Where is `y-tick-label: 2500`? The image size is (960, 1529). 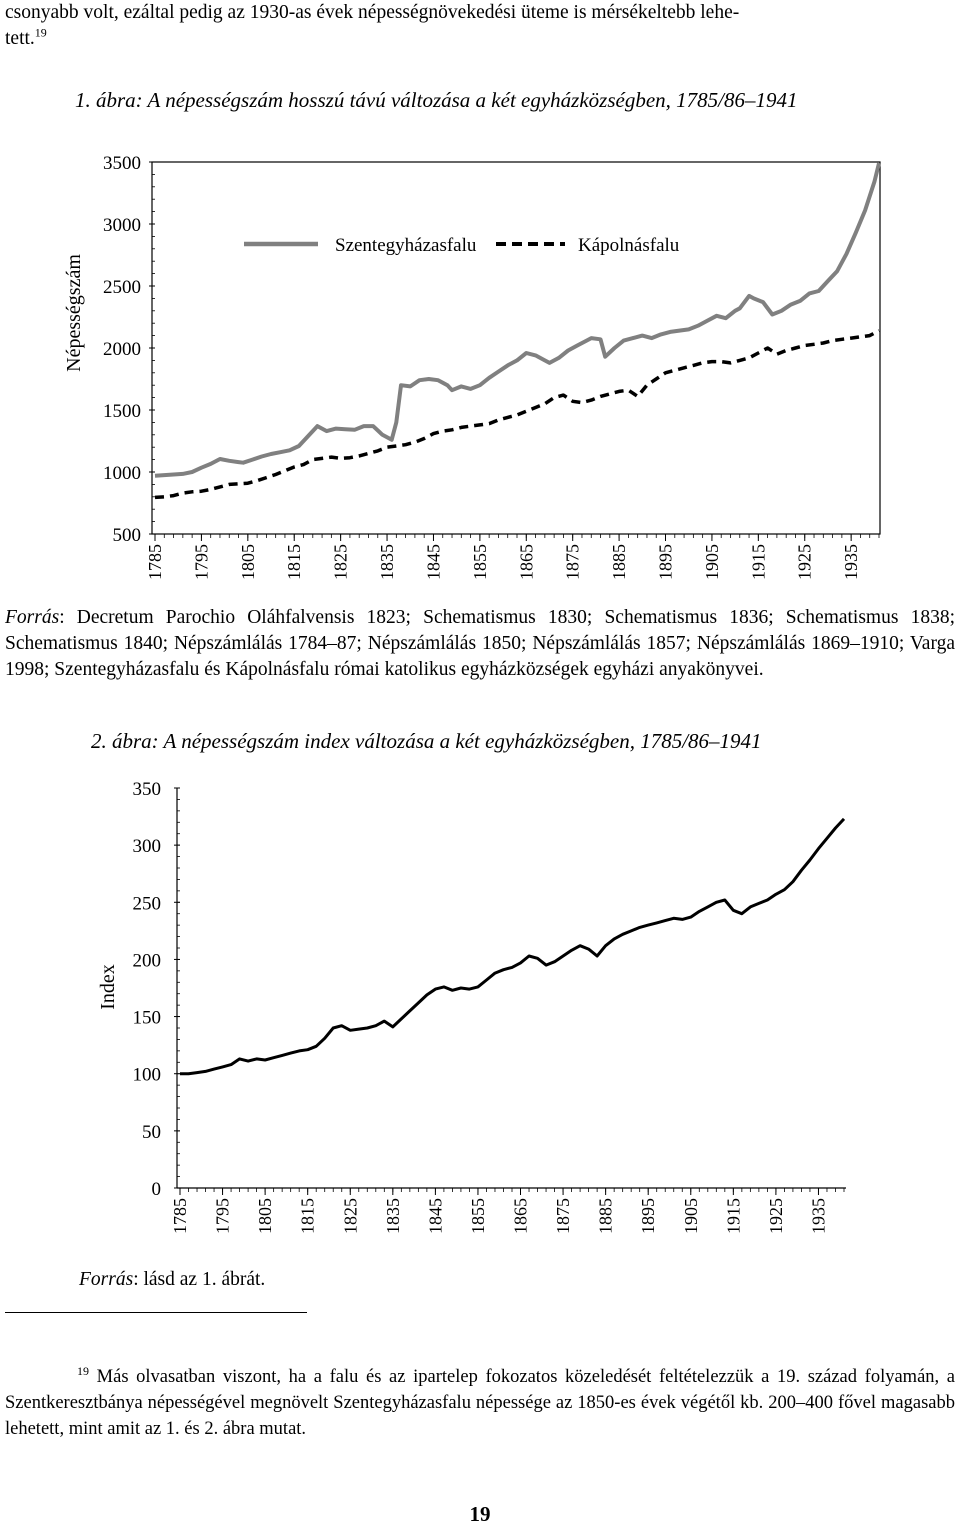
y-tick-label: 2500 is located at coordinates (122, 287).